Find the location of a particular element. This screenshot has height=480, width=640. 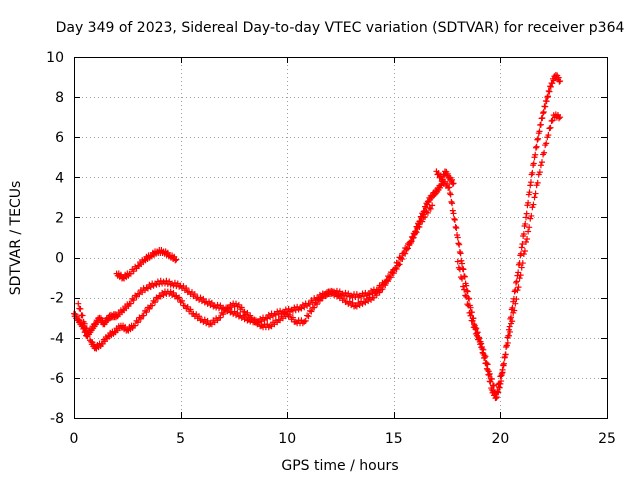

y-tick-label: -4 is located at coordinates (57, 339).